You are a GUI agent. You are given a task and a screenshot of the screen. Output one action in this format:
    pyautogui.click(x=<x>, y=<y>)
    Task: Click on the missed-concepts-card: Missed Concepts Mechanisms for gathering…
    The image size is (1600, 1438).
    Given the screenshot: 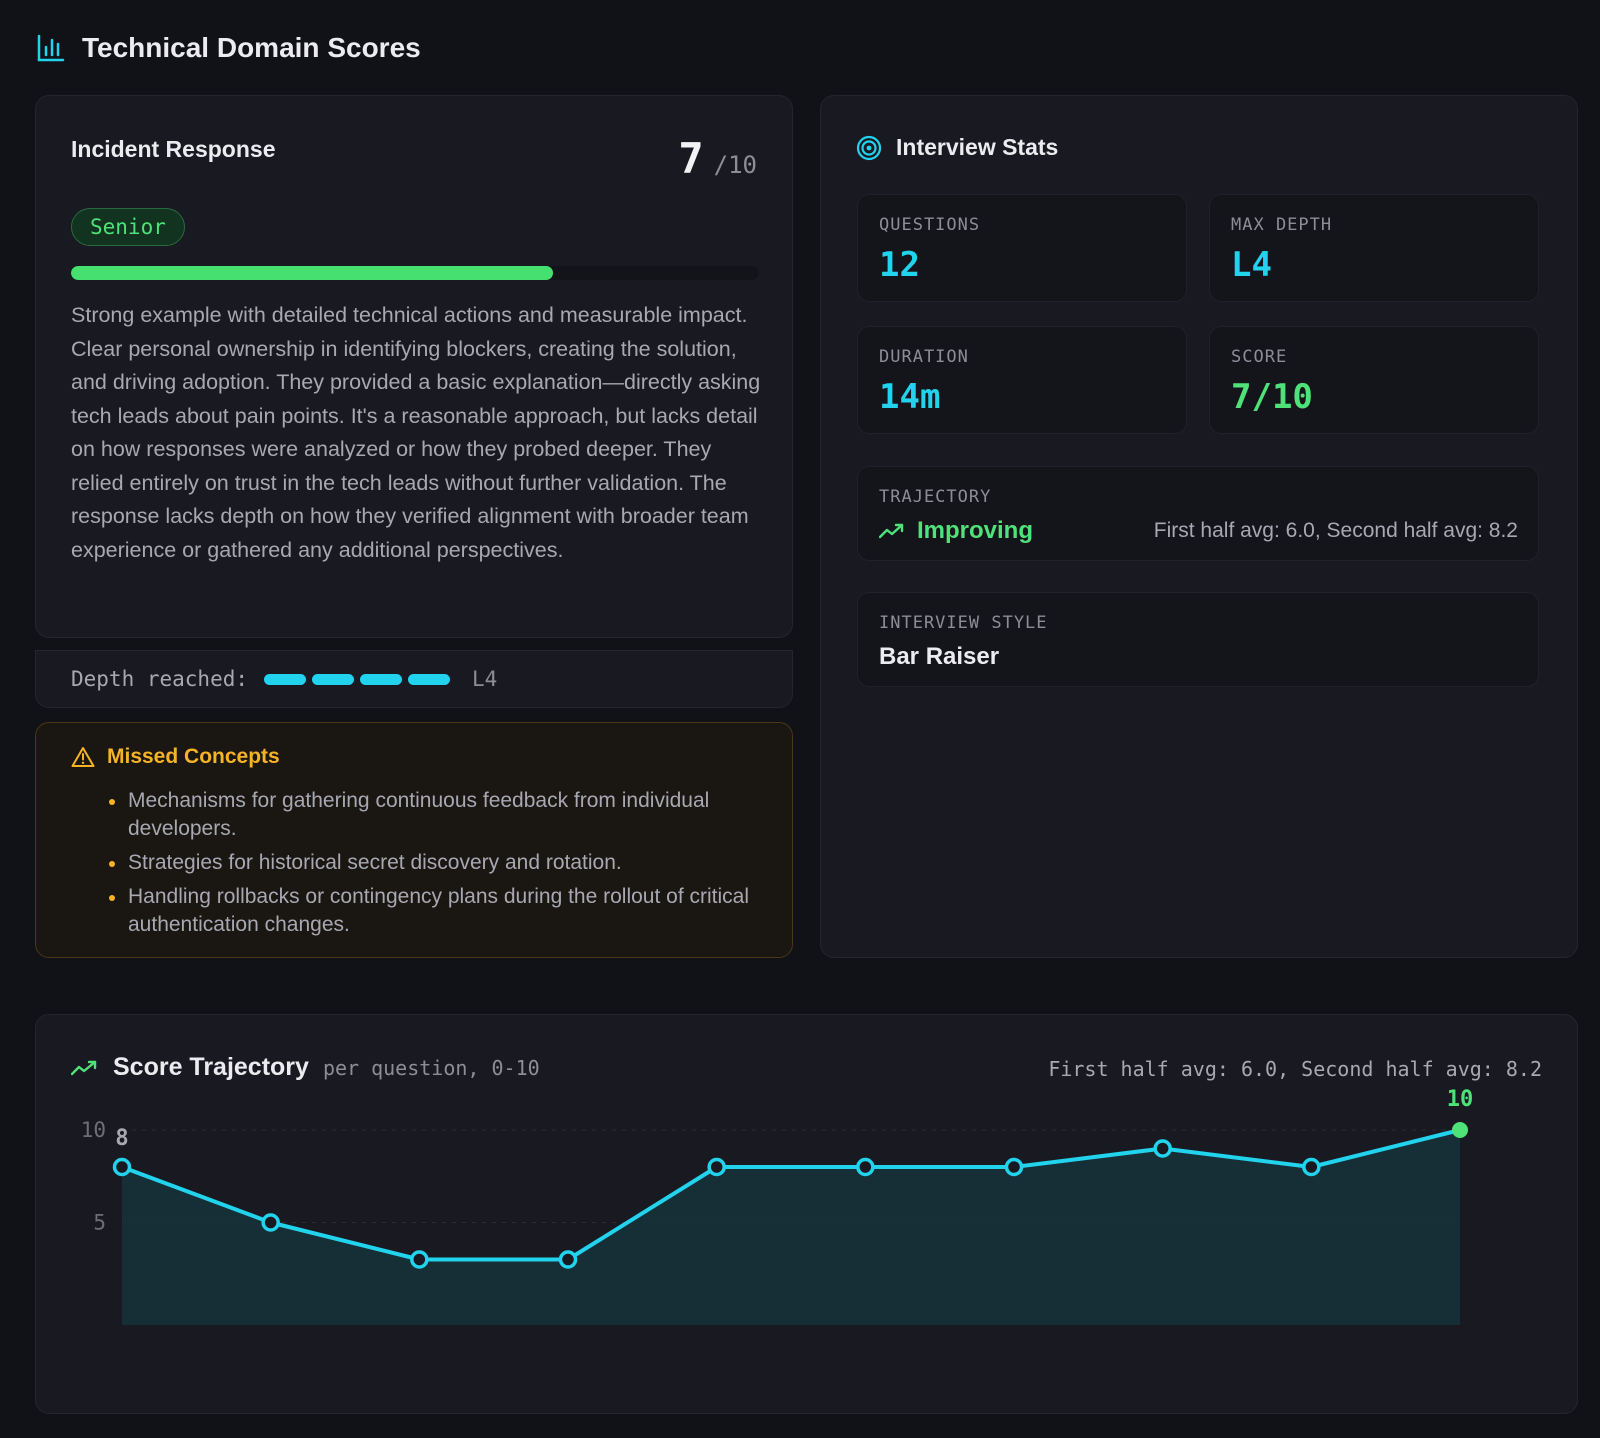 What is the action you would take?
    pyautogui.click(x=414, y=840)
    